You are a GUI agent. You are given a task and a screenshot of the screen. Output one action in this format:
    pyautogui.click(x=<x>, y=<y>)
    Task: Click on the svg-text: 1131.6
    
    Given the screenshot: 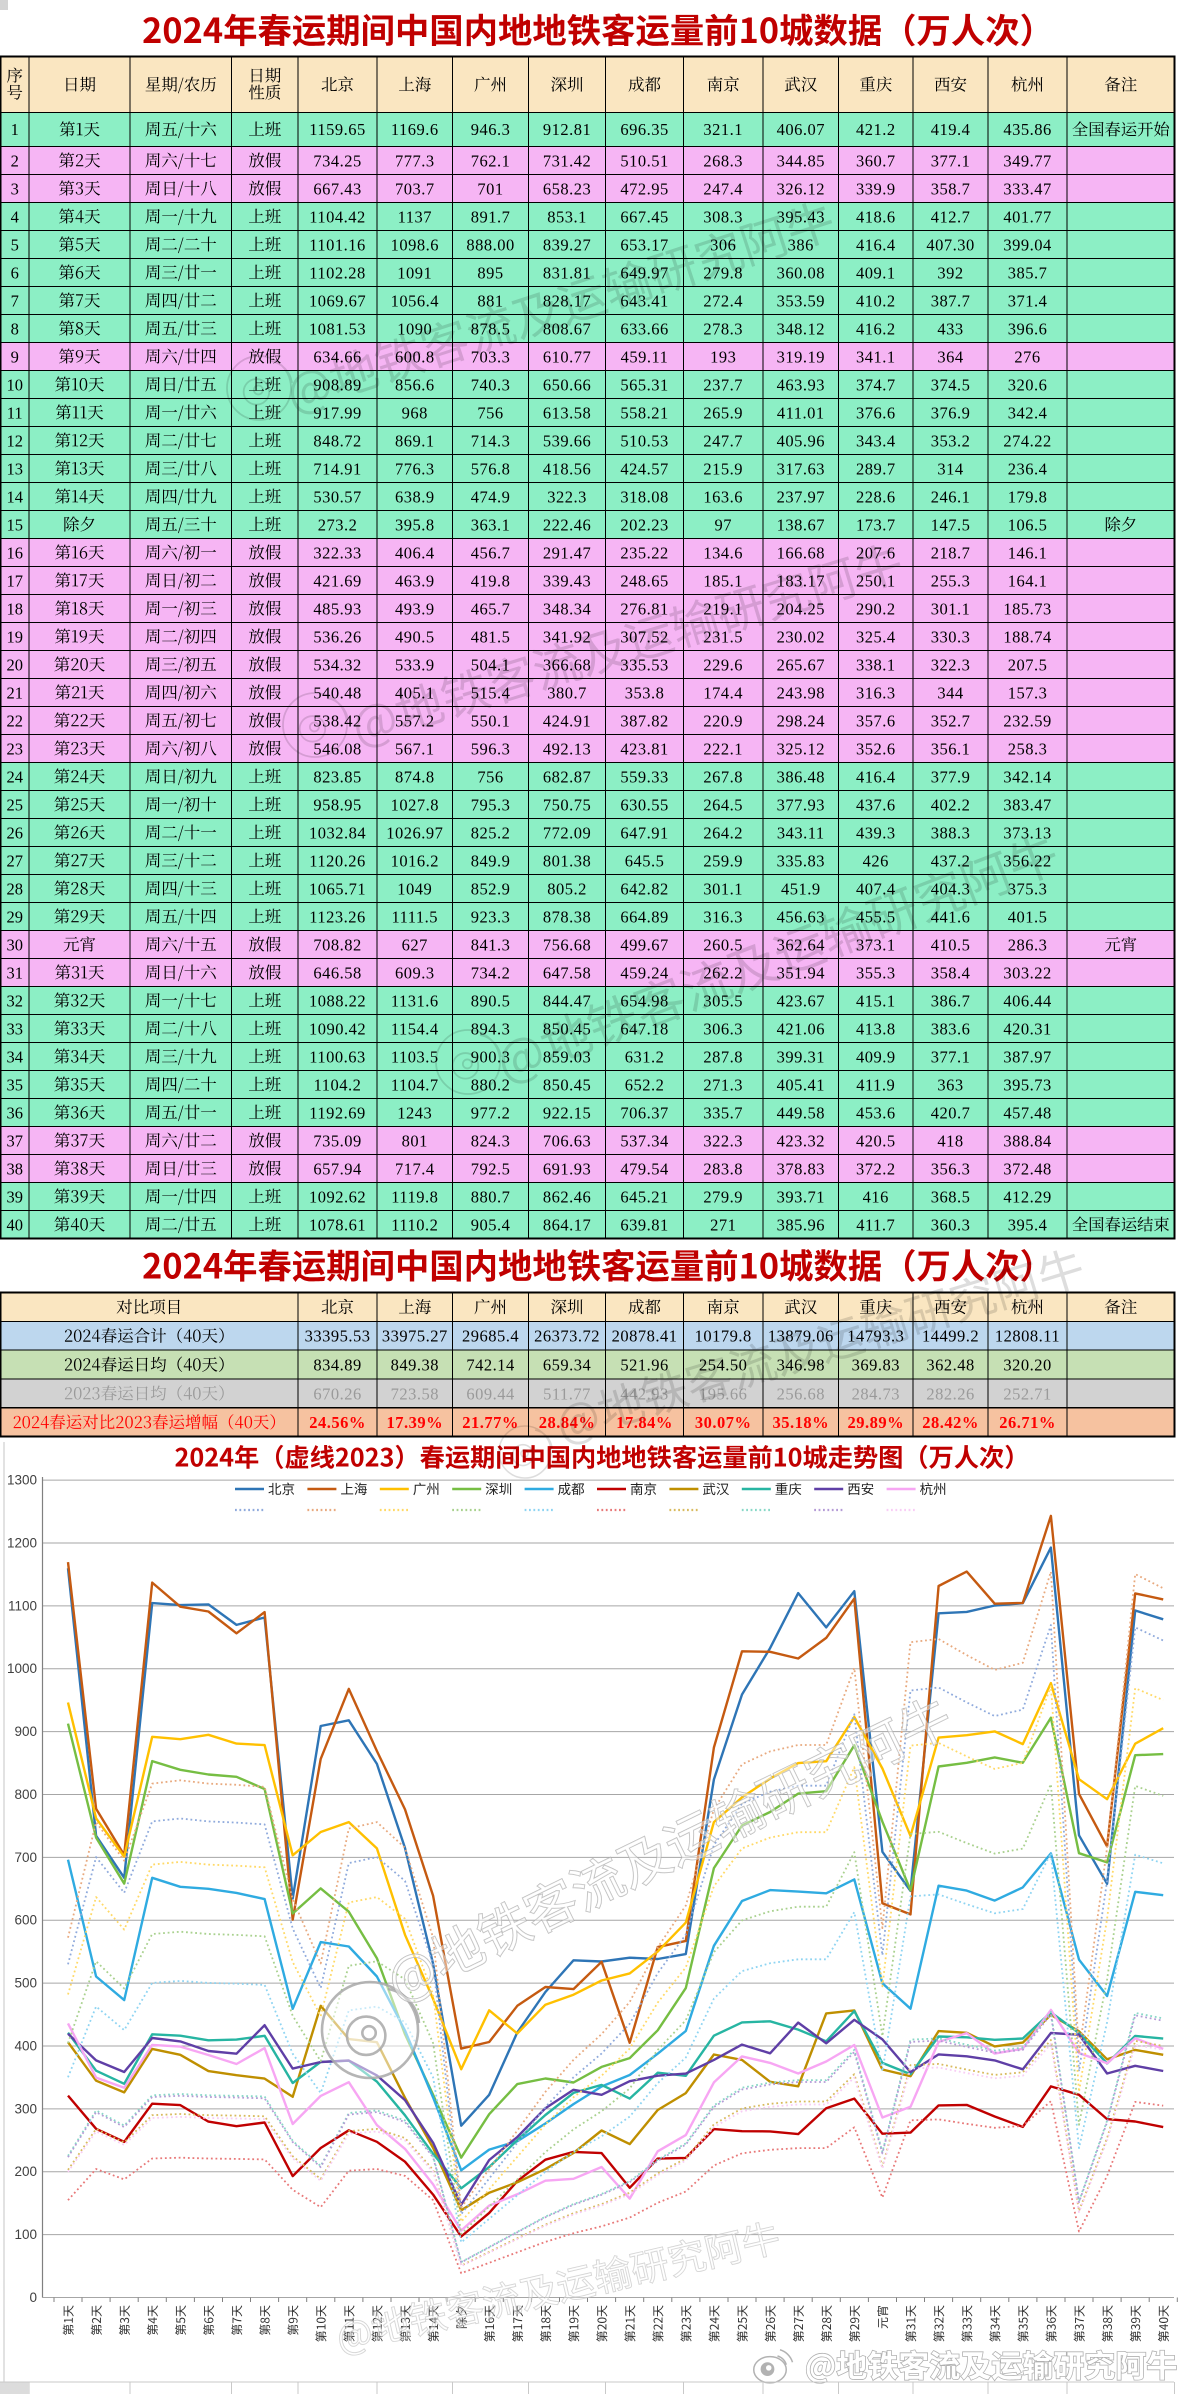 What is the action you would take?
    pyautogui.click(x=415, y=1000)
    